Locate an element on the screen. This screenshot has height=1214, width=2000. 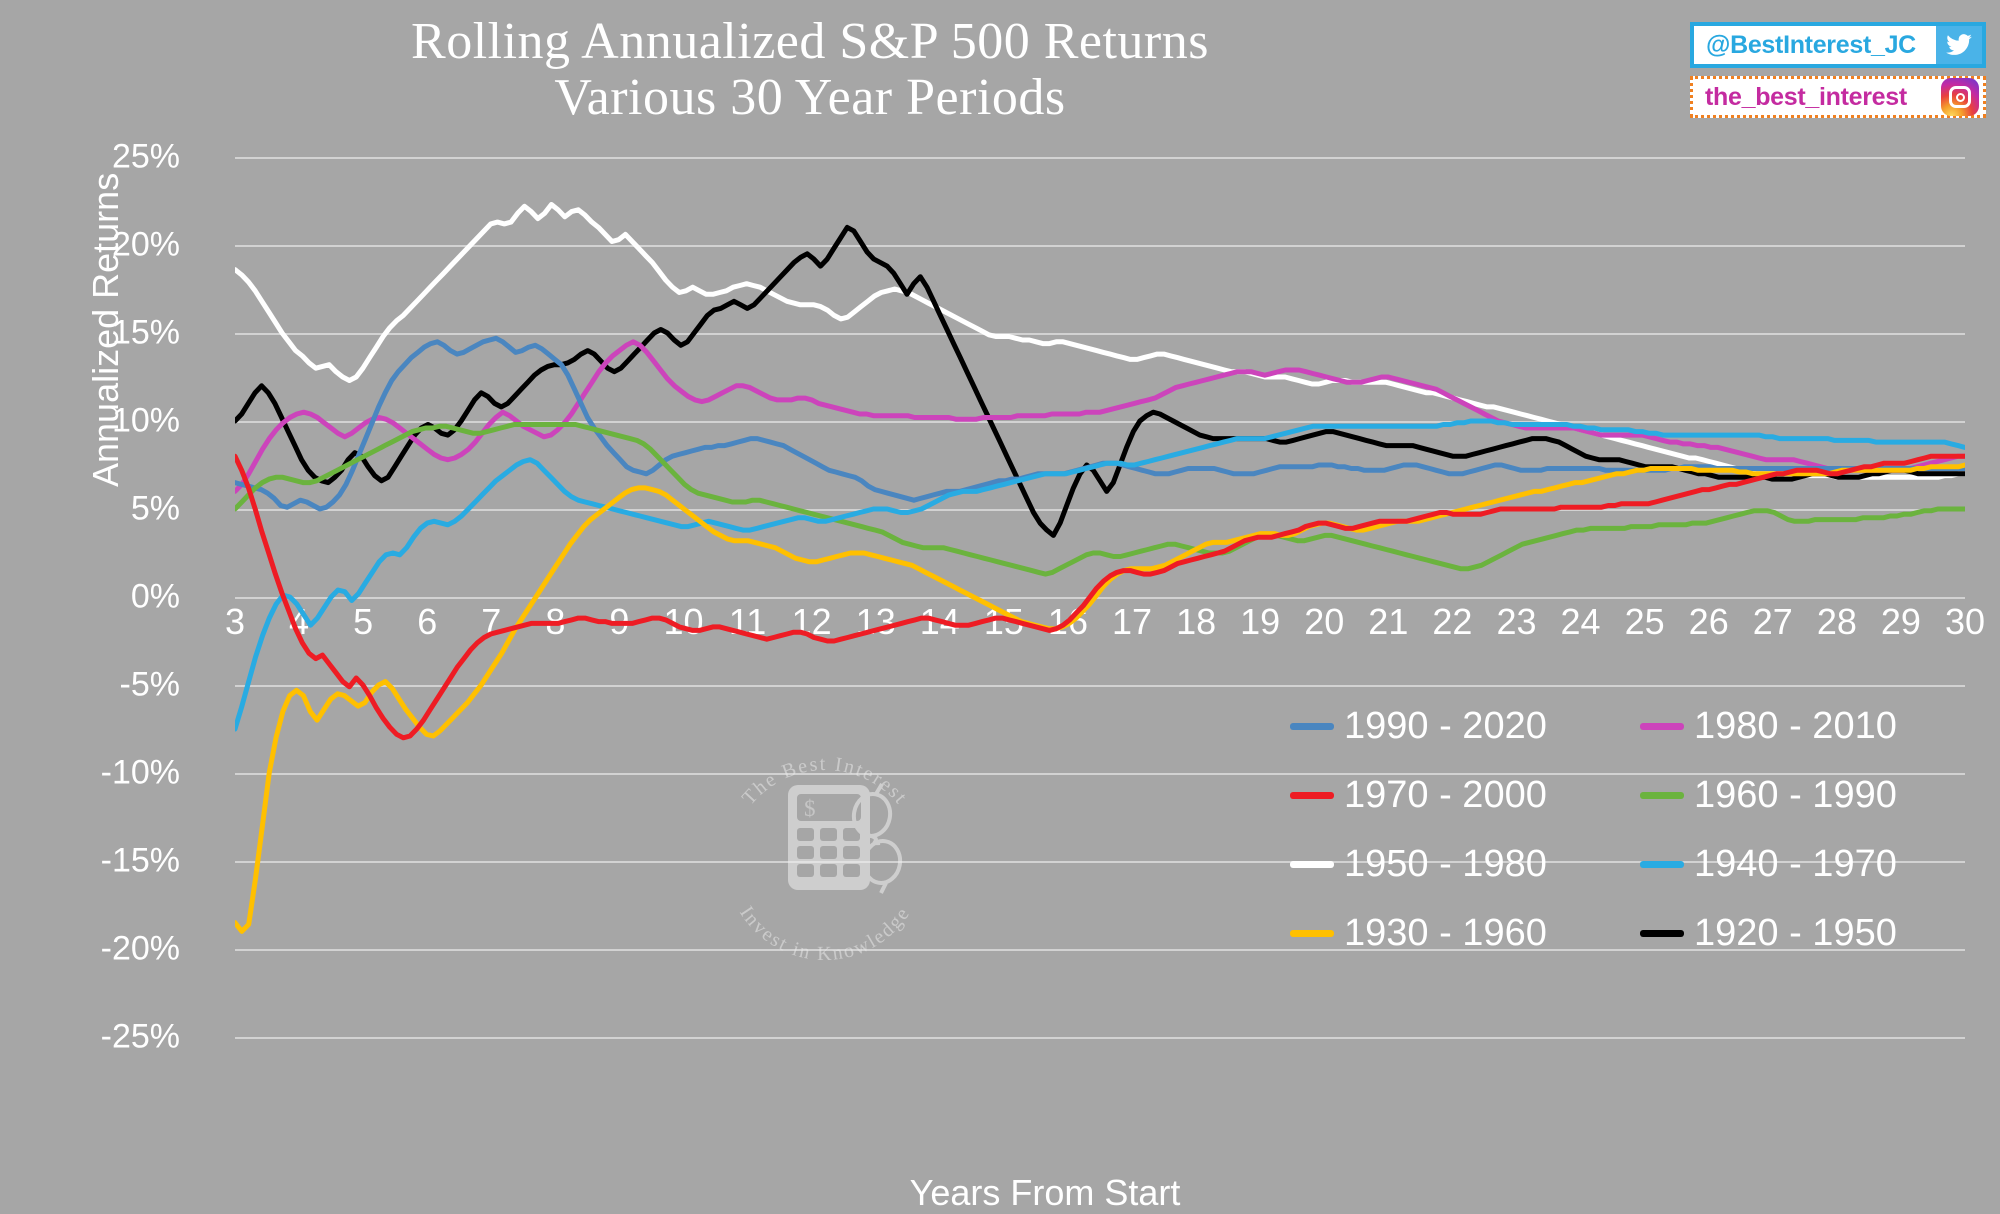
legend-label: 1960 - 1990 is located at coordinates (1795, 795).